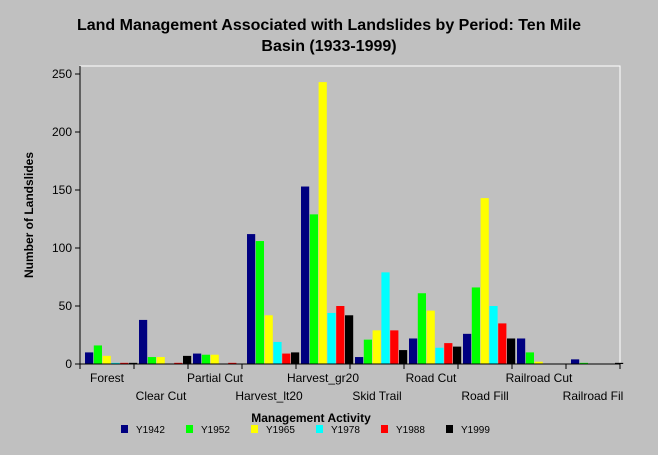 Image resolution: width=658 pixels, height=455 pixels. What do you see at coordinates (215, 378) in the screenshot?
I see `x-tick-label: Partial Cut` at bounding box center [215, 378].